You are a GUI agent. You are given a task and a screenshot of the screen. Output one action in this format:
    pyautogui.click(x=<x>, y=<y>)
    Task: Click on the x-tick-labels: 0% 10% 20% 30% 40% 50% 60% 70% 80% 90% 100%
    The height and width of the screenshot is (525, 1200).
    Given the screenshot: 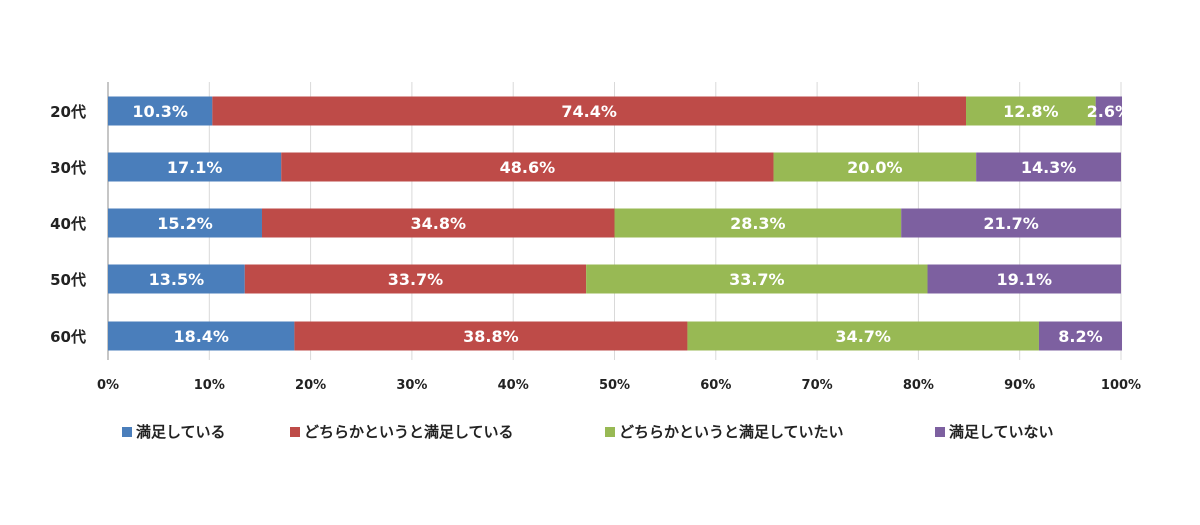 What is the action you would take?
    pyautogui.click(x=619, y=385)
    